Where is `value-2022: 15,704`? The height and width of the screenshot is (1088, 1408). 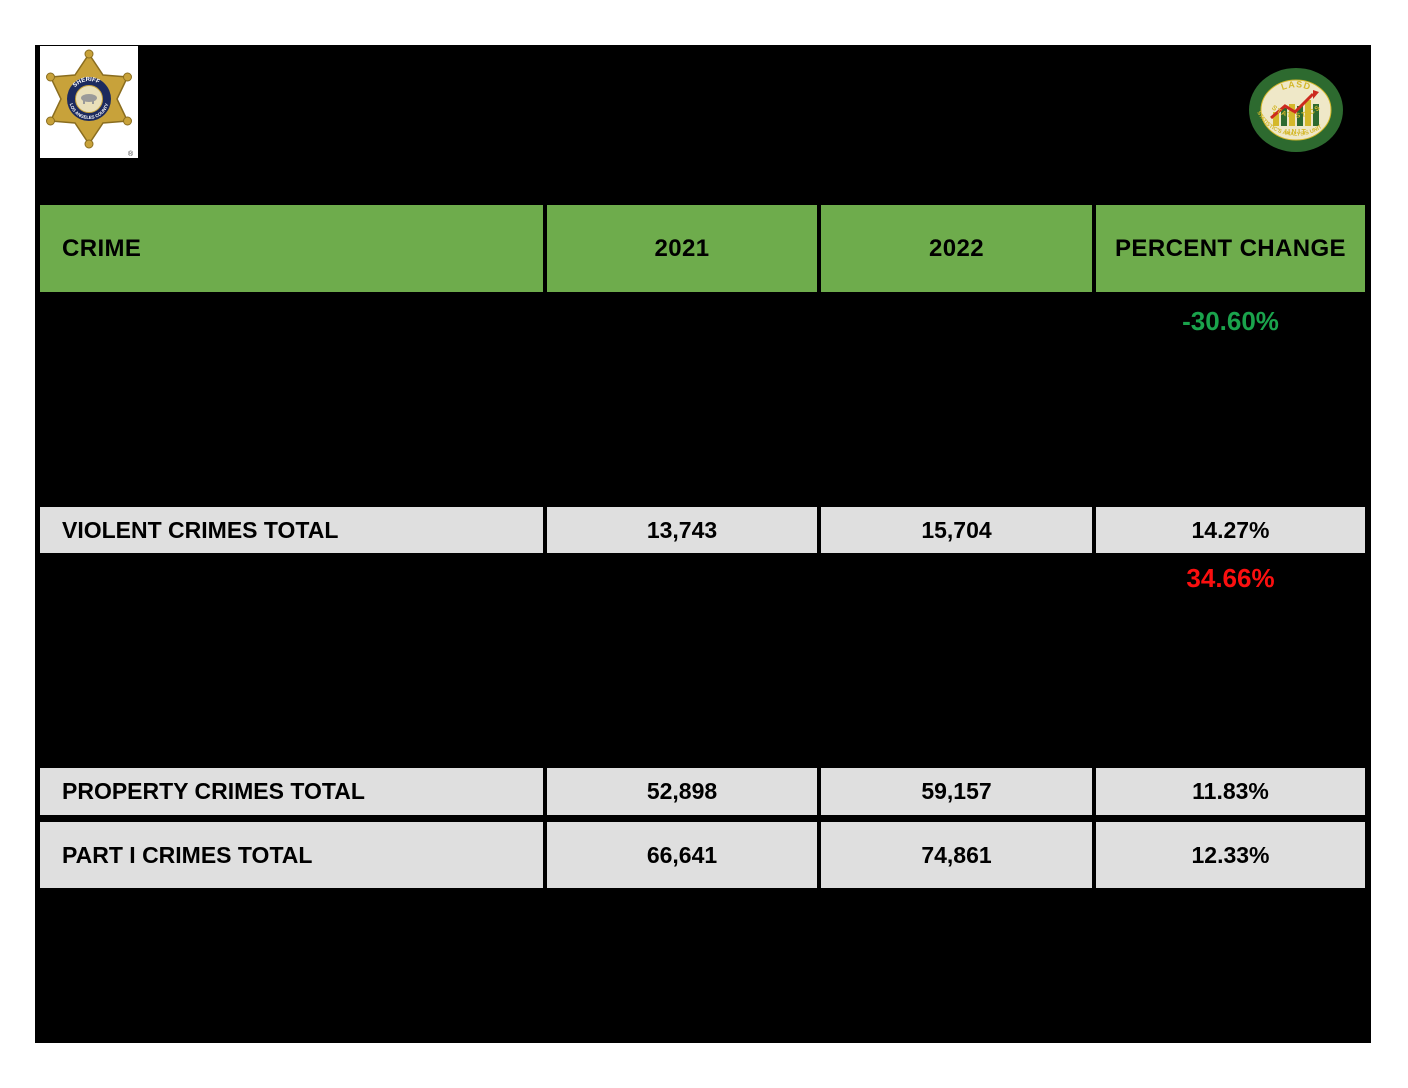
value-2022: 15,704 is located at coordinates (956, 530).